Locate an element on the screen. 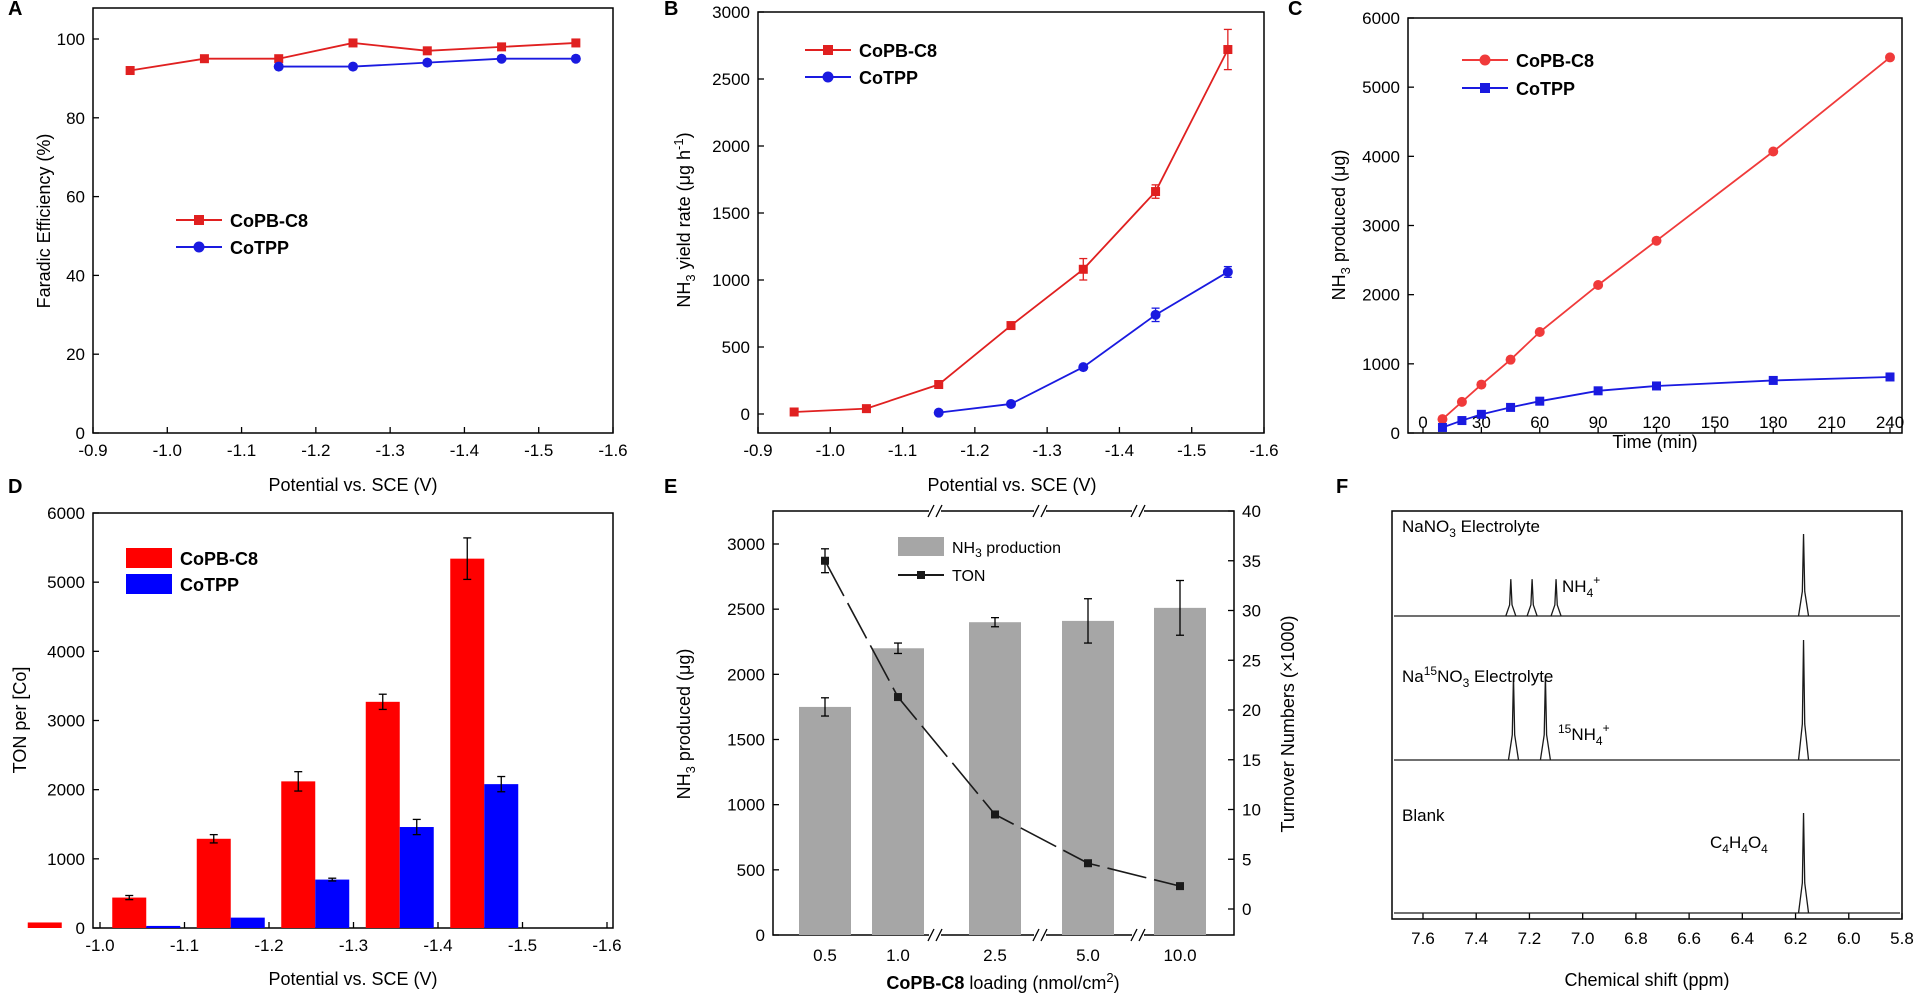  x-tick-label: 6.0 is located at coordinates (1849, 938).